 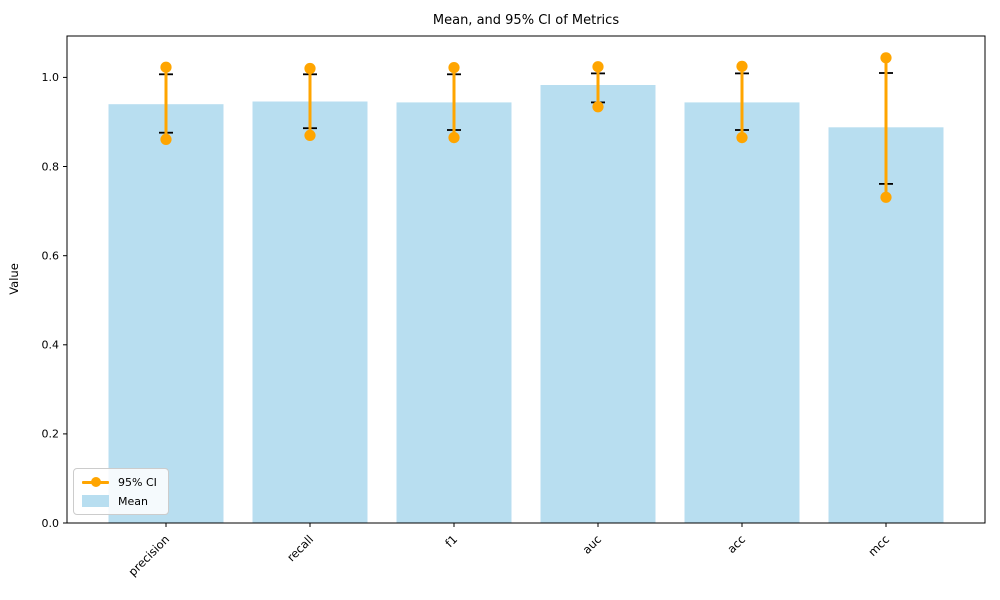 I want to click on y-axis-label: Value, so click(x=14, y=279).